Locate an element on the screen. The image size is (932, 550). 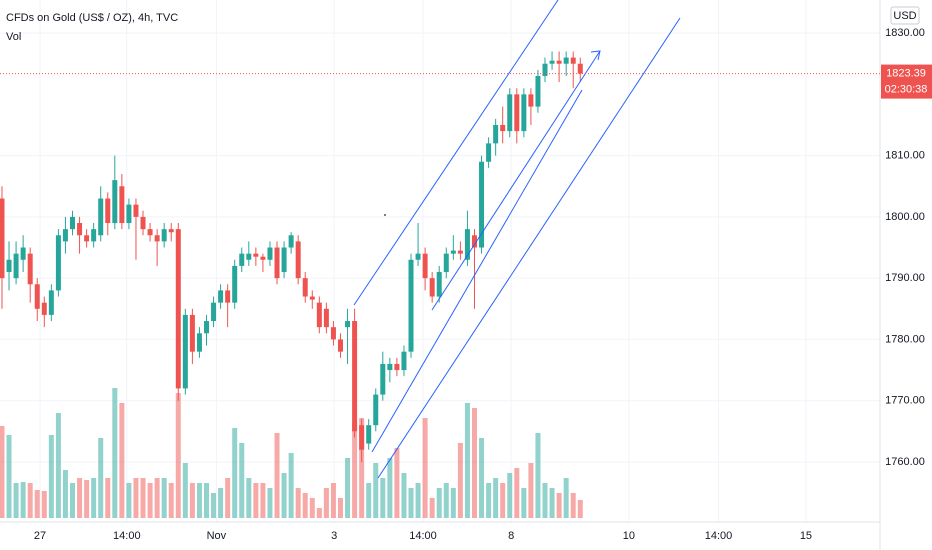
y-tick-label: 1800.00 is located at coordinates (905, 217).